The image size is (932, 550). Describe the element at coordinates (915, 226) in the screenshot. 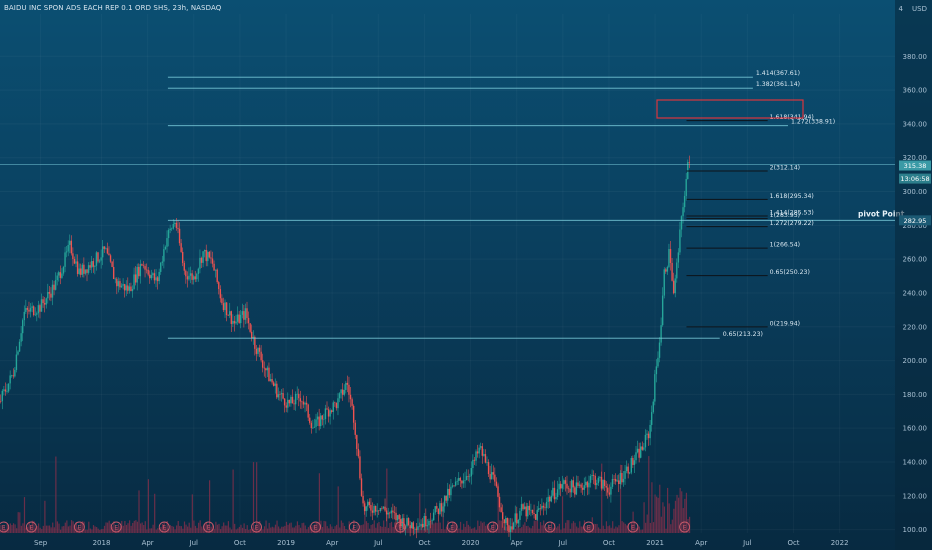

I see `y-tick-label: 280.00` at that location.